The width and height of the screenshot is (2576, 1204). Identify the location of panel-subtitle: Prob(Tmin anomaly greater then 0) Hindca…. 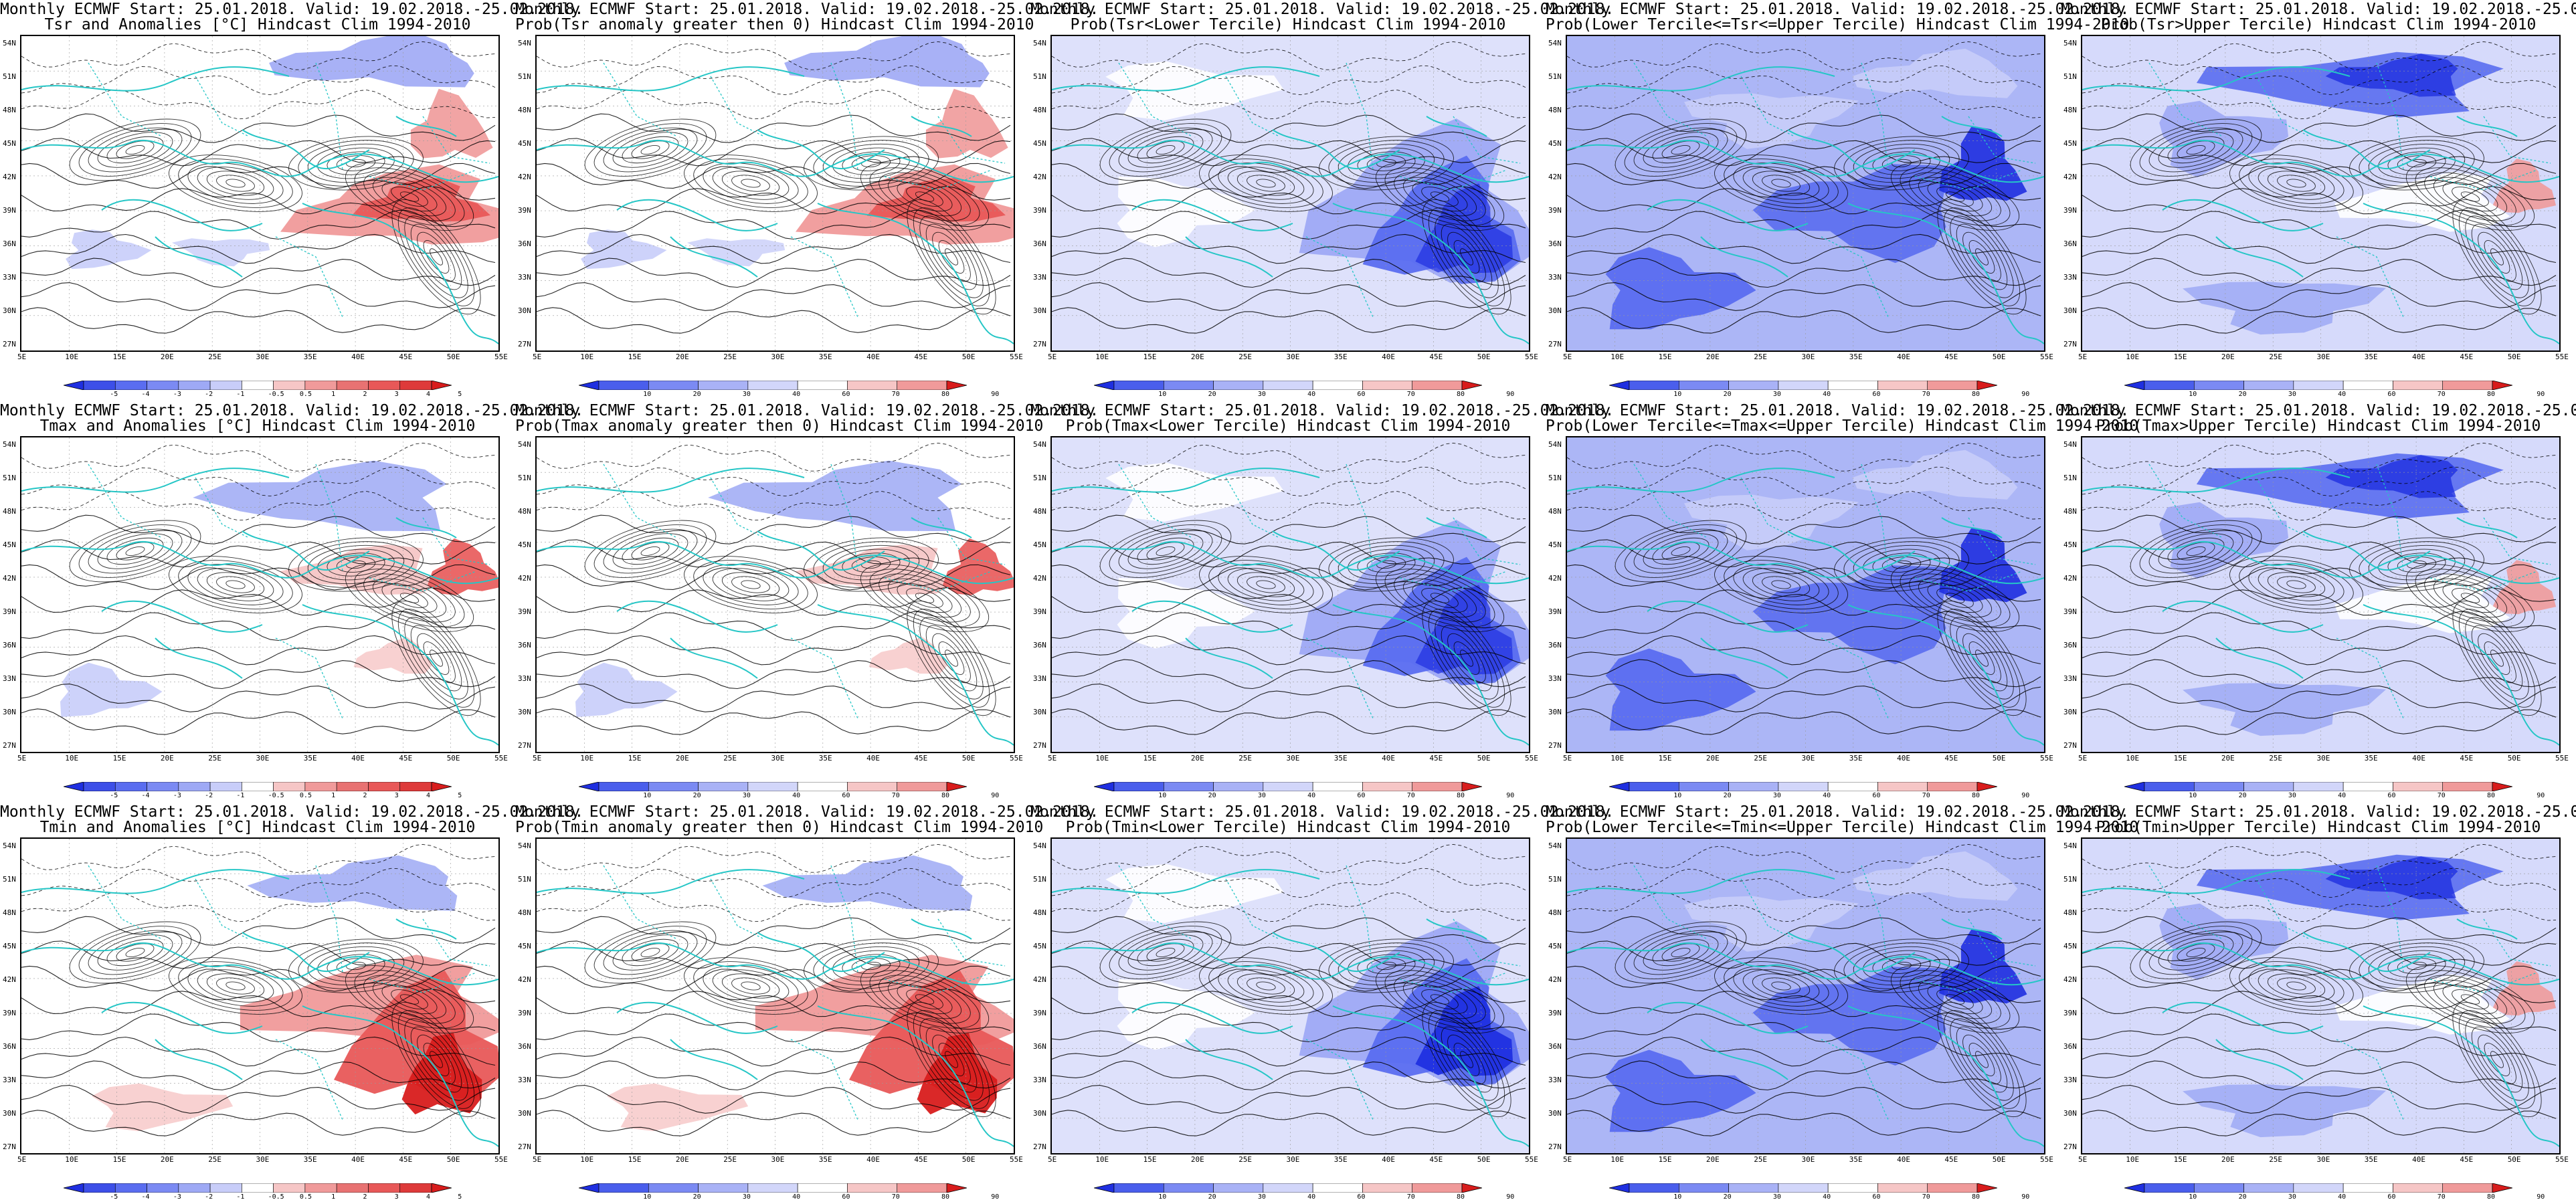
(779, 827).